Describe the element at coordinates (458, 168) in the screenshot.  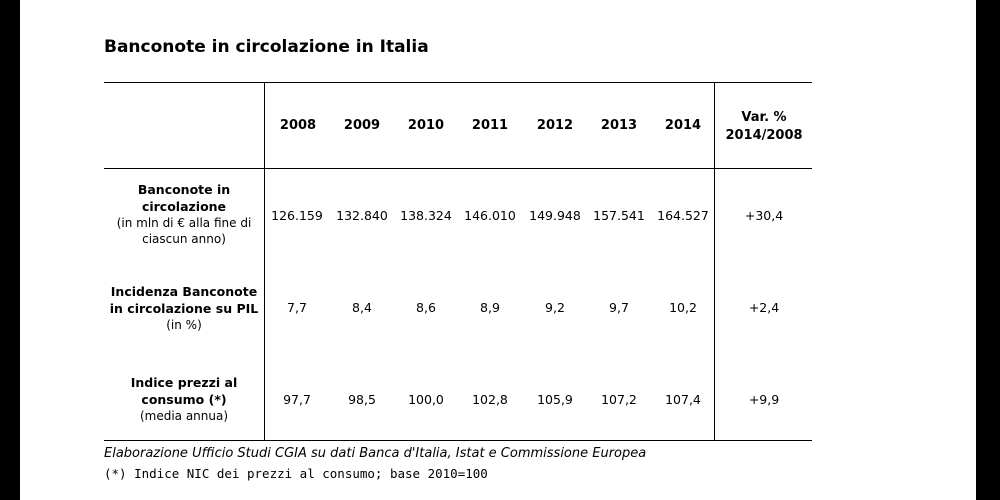
I see `header-bottom-rule` at that location.